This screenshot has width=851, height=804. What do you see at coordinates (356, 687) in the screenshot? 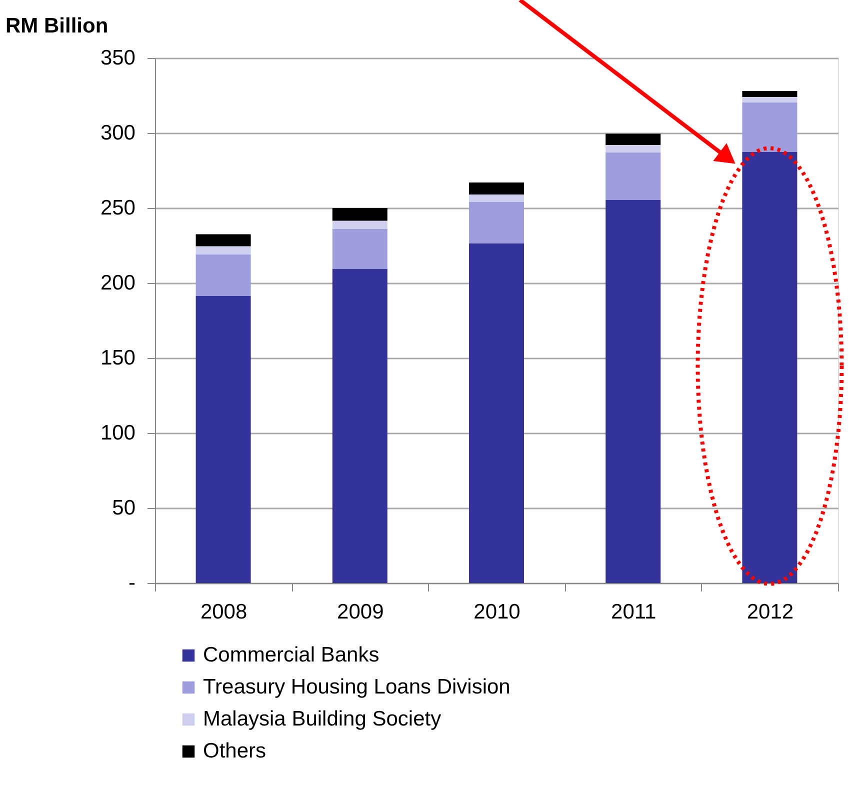
I see `legend-label: Treasury Housing Loans Division` at bounding box center [356, 687].